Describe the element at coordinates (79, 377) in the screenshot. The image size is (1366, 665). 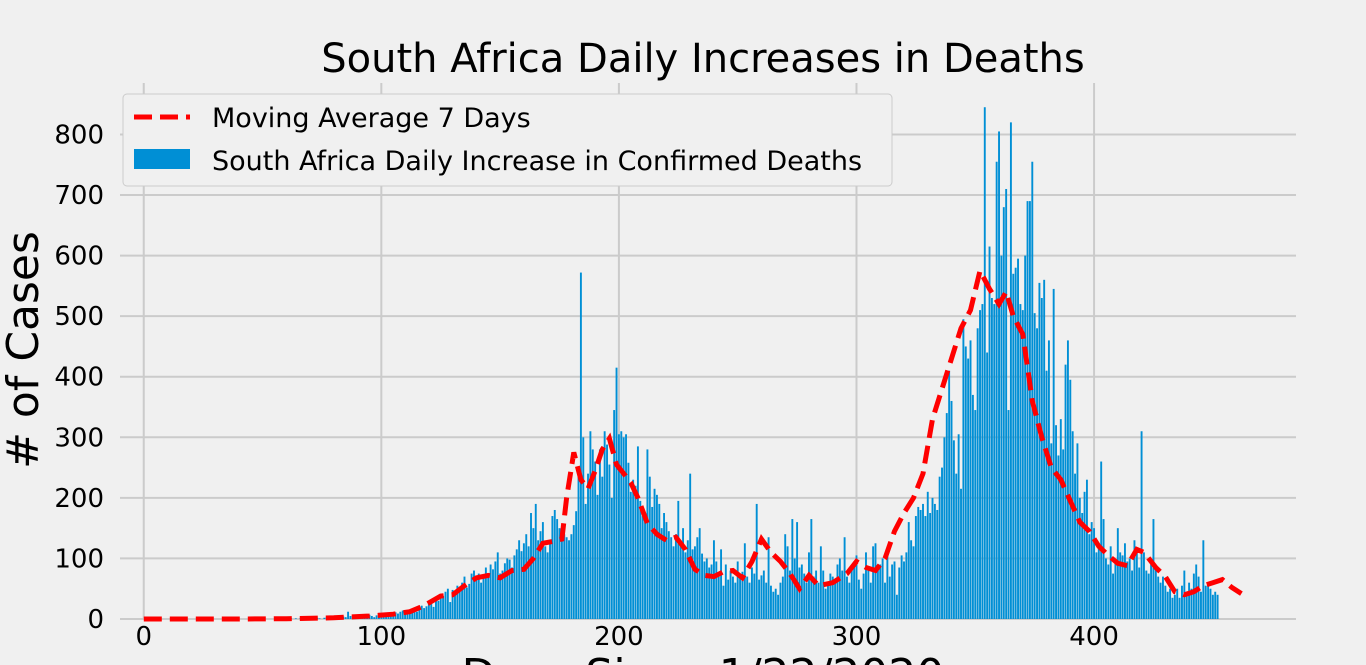
I see `y-tick-labels: 0 100 200 300 400 500 600 700 800` at that location.